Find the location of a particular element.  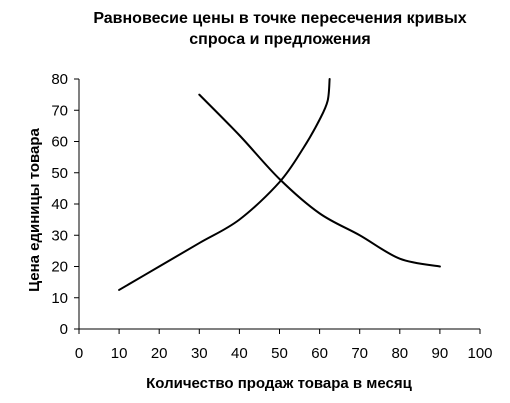

x-axis-title: Количество продаж товара в месяц is located at coordinates (279, 383).